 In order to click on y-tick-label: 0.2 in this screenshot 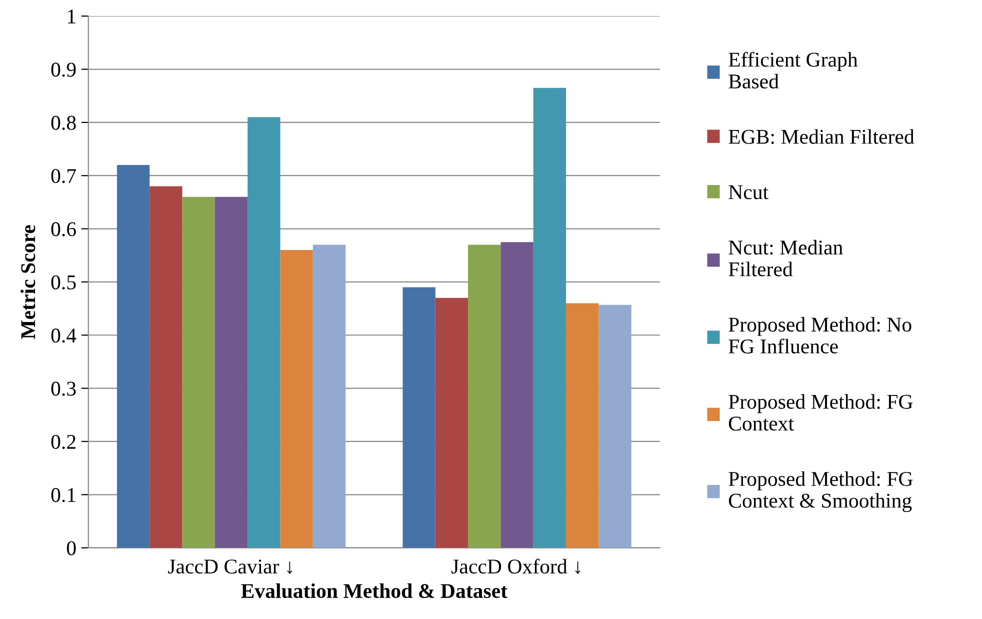, I will do `click(63, 441)`.